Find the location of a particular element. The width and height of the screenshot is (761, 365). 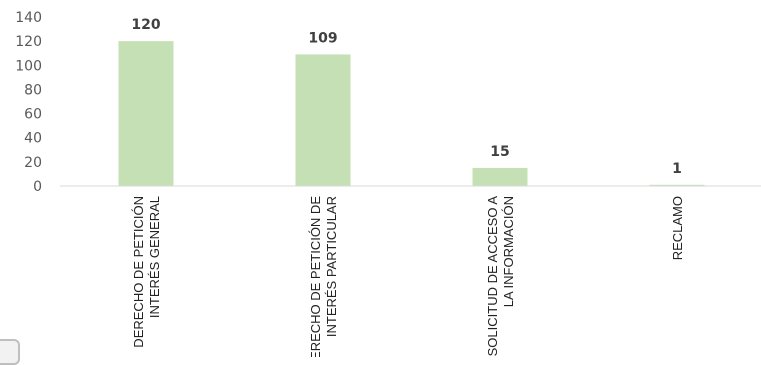

x-category-label-line: INTERÉS PARTICULAR is located at coordinates (331, 266).